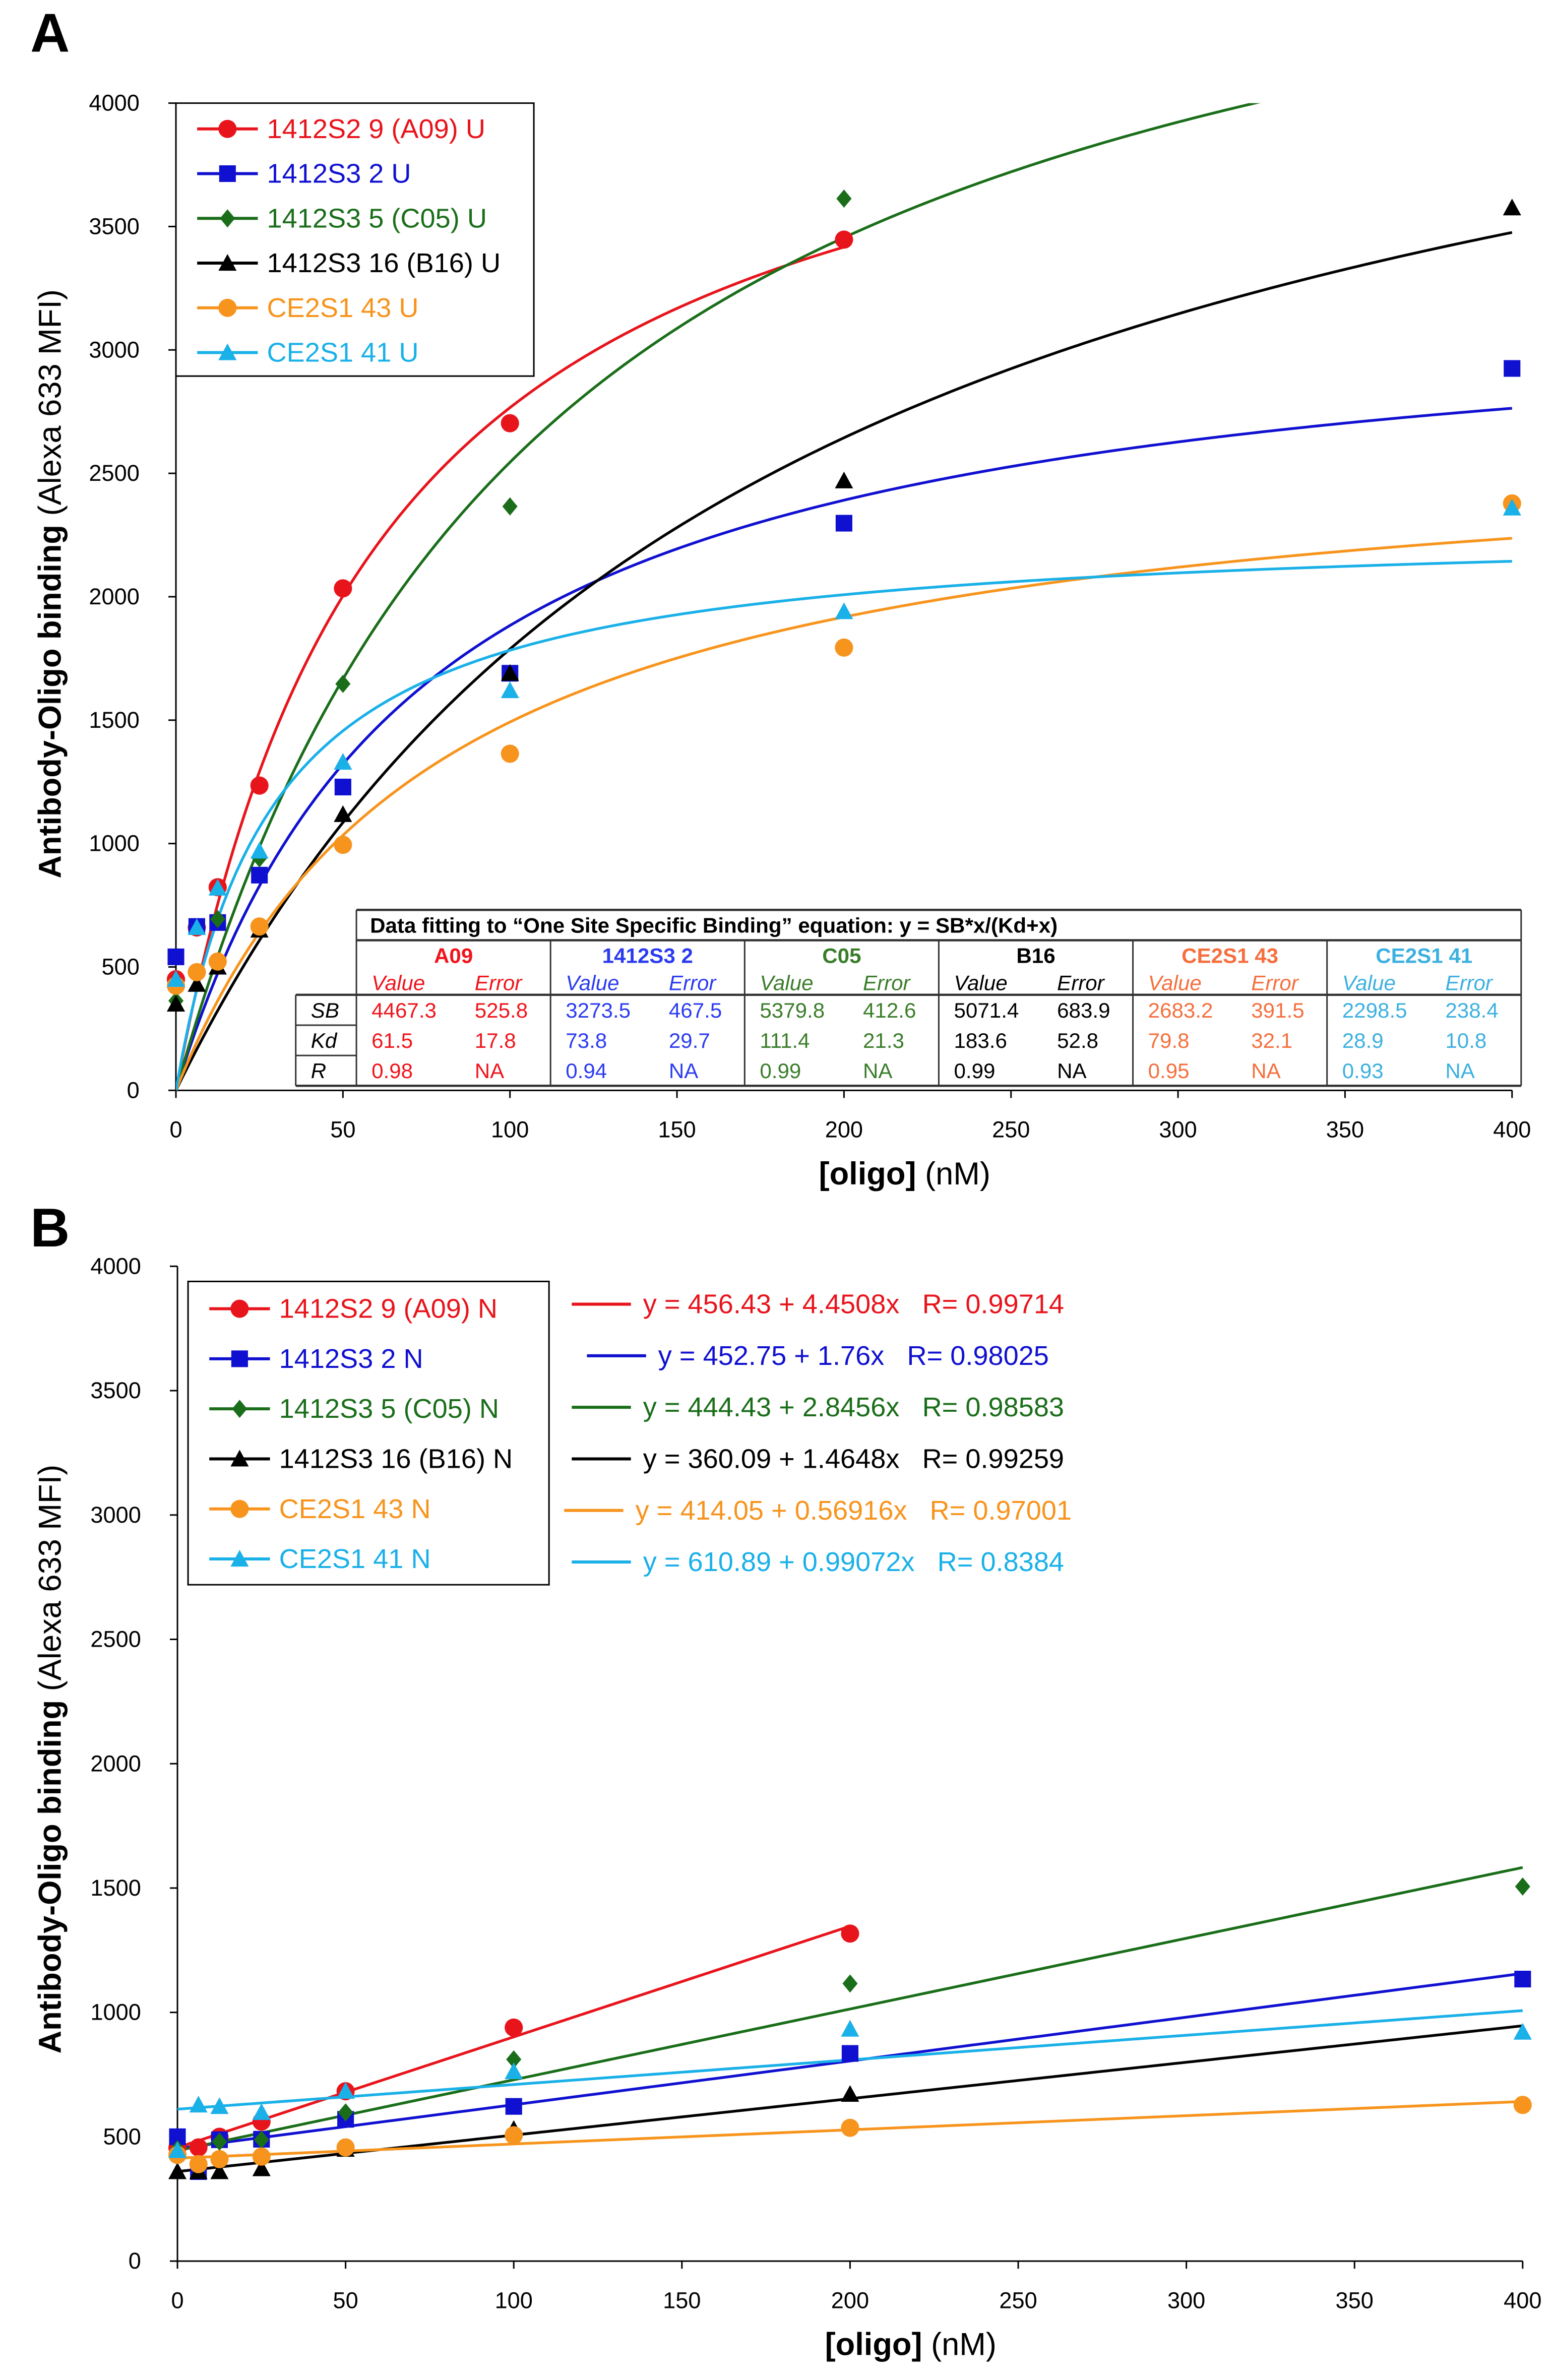 This screenshot has height=2380, width=1553. What do you see at coordinates (841, 956) in the screenshot?
I see `table-column-header: C05` at bounding box center [841, 956].